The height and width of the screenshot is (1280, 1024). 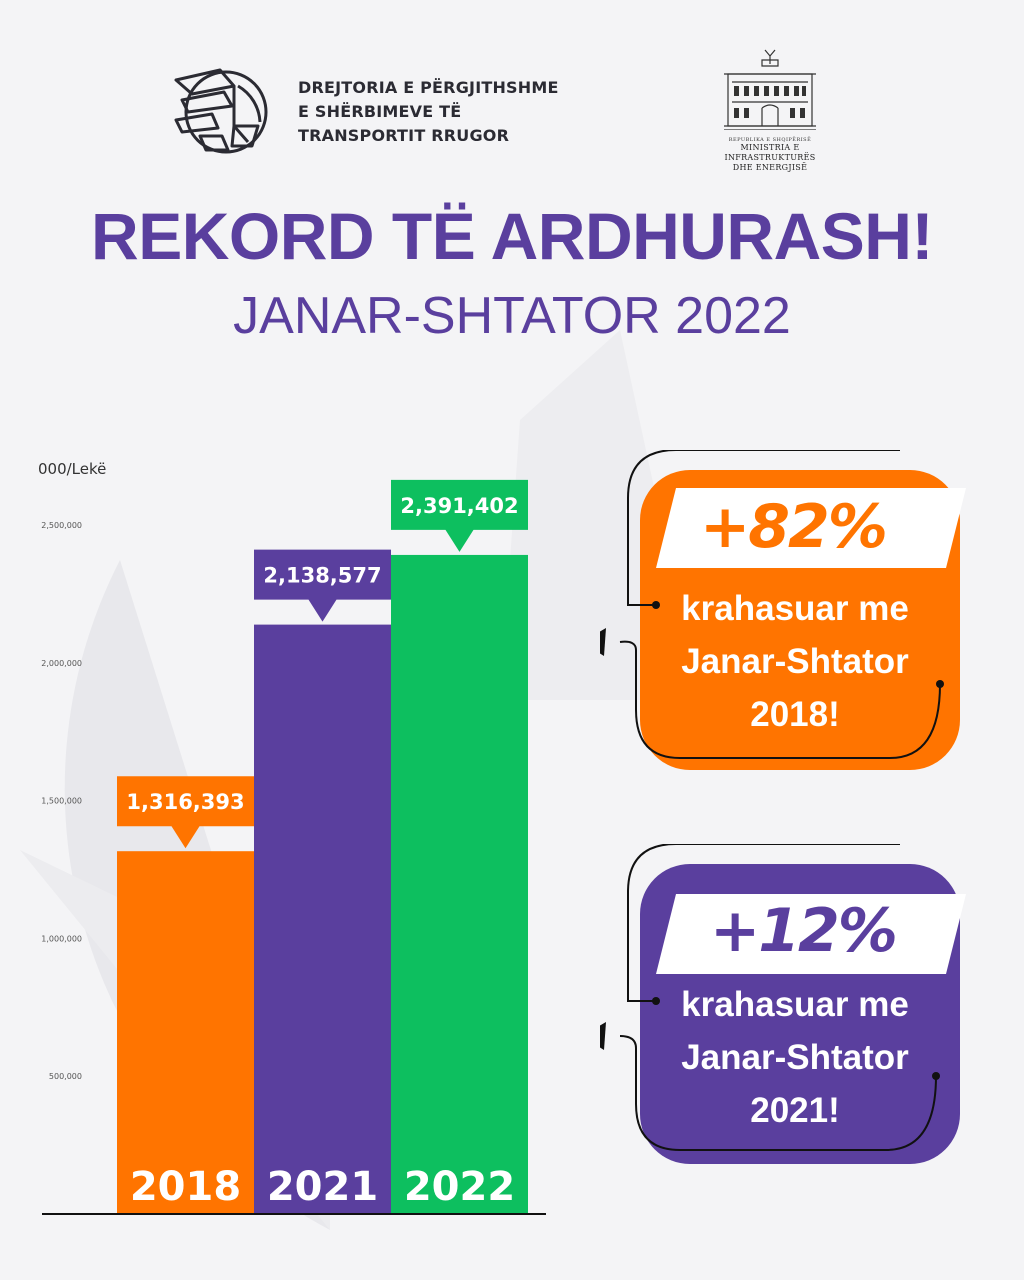 I want to click on y-tick-label: 2,500,000, so click(x=61, y=525).